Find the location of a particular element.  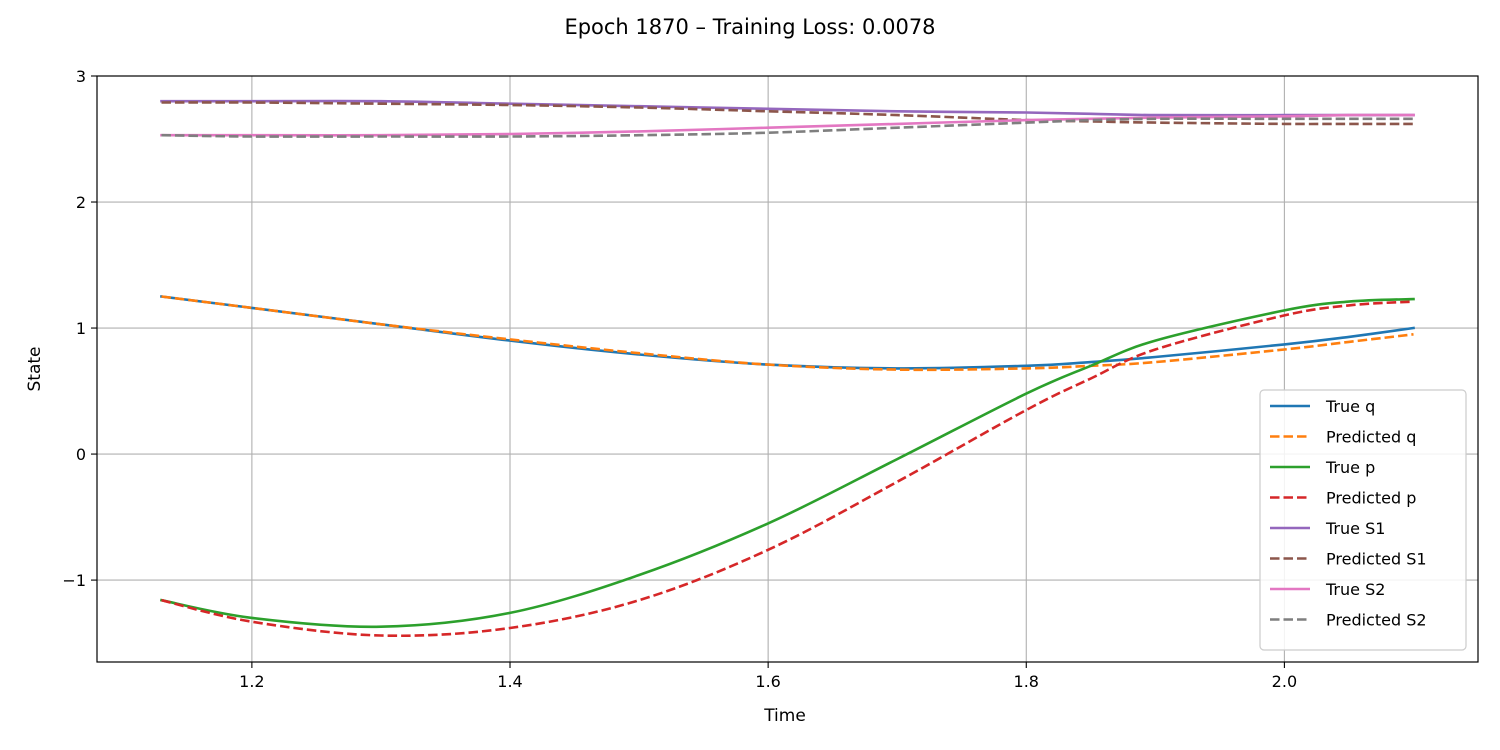

y-axis-label: State is located at coordinates (35, 369).